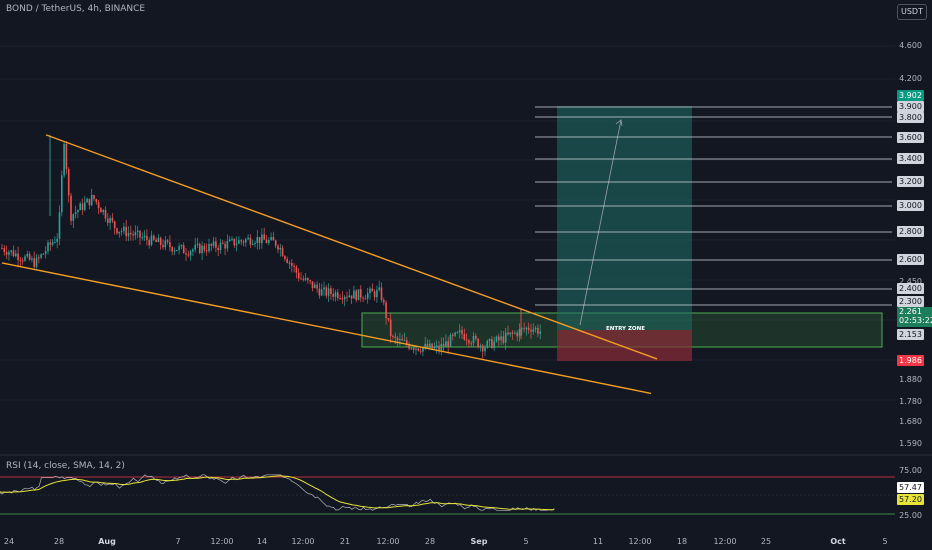 This screenshot has width=932, height=550. Describe the element at coordinates (910, 281) in the screenshot. I see `price-axis-label: 2.450` at that location.